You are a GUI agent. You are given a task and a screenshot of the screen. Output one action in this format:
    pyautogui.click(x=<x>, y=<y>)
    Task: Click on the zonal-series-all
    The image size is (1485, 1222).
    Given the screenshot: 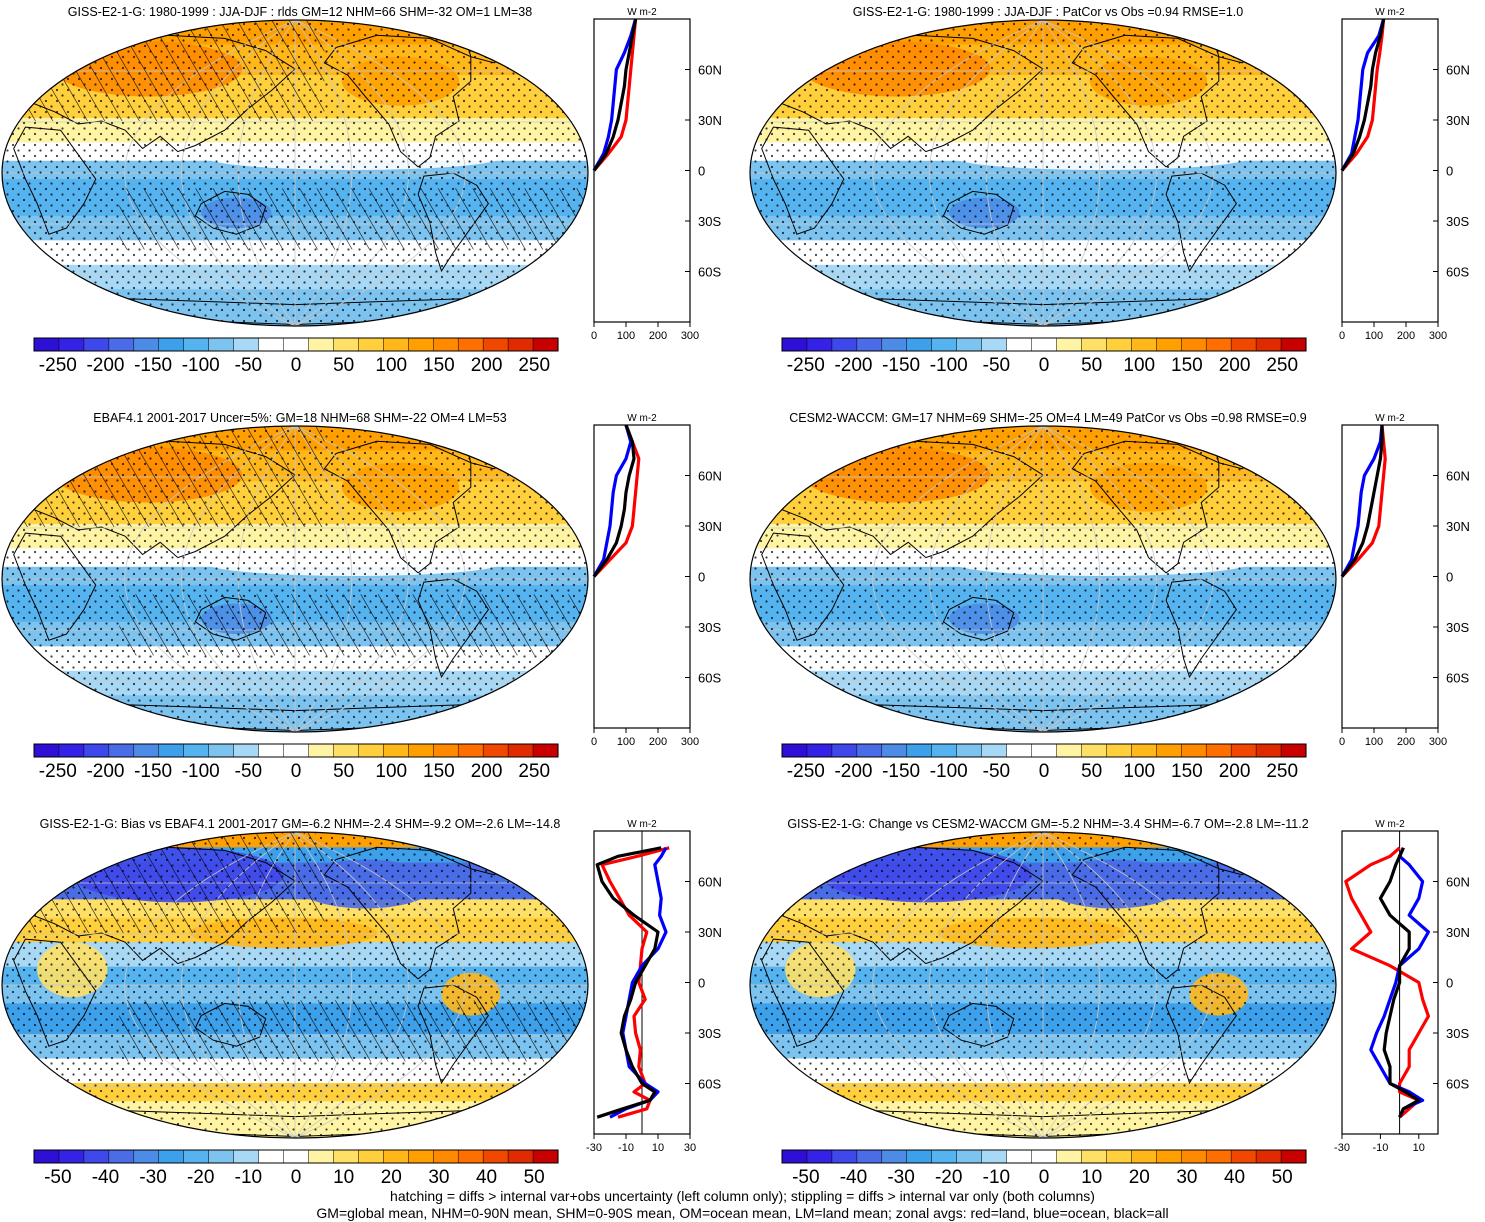 What is the action you would take?
    pyautogui.click(x=1362, y=501)
    